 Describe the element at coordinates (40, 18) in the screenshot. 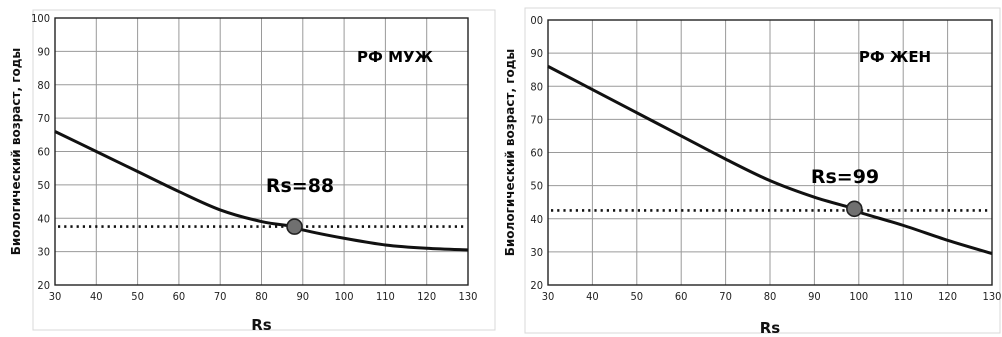

I see `y-tick-label: 100` at that location.